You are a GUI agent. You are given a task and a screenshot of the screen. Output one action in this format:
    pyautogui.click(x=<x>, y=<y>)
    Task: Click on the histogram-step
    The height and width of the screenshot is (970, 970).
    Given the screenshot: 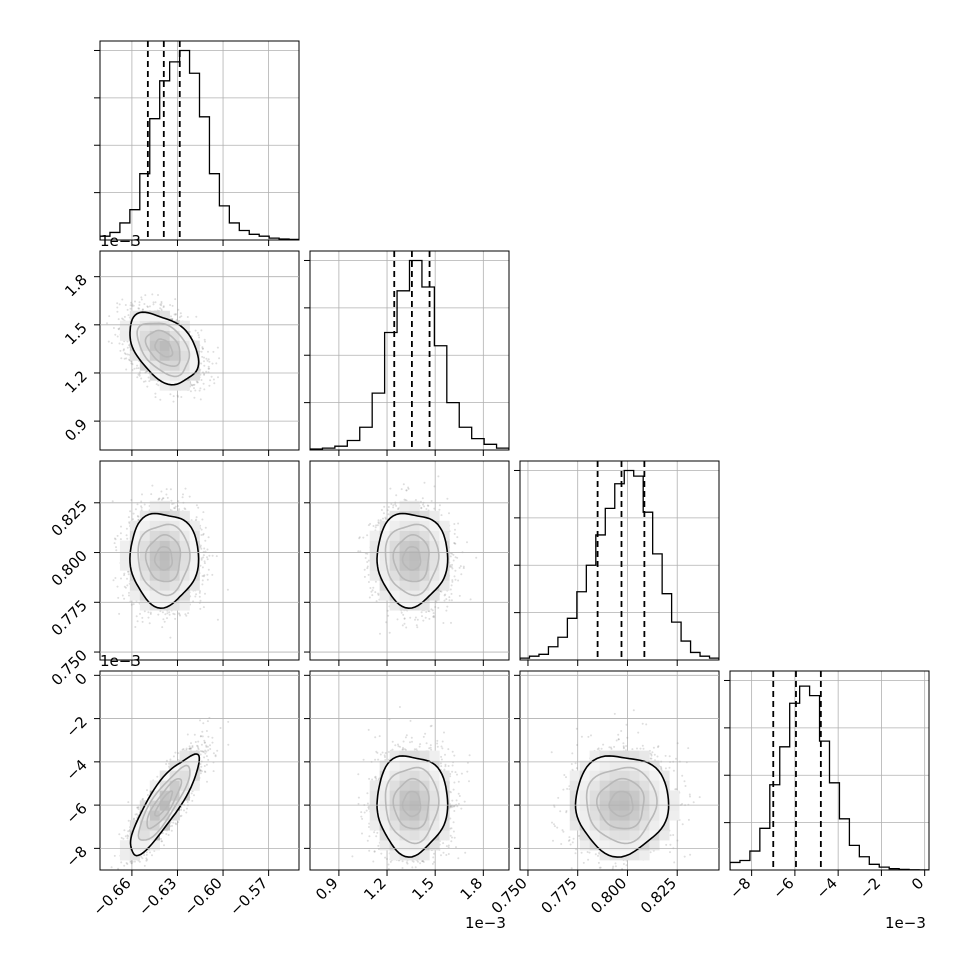 What is the action you would take?
    pyautogui.click(x=409, y=354)
    